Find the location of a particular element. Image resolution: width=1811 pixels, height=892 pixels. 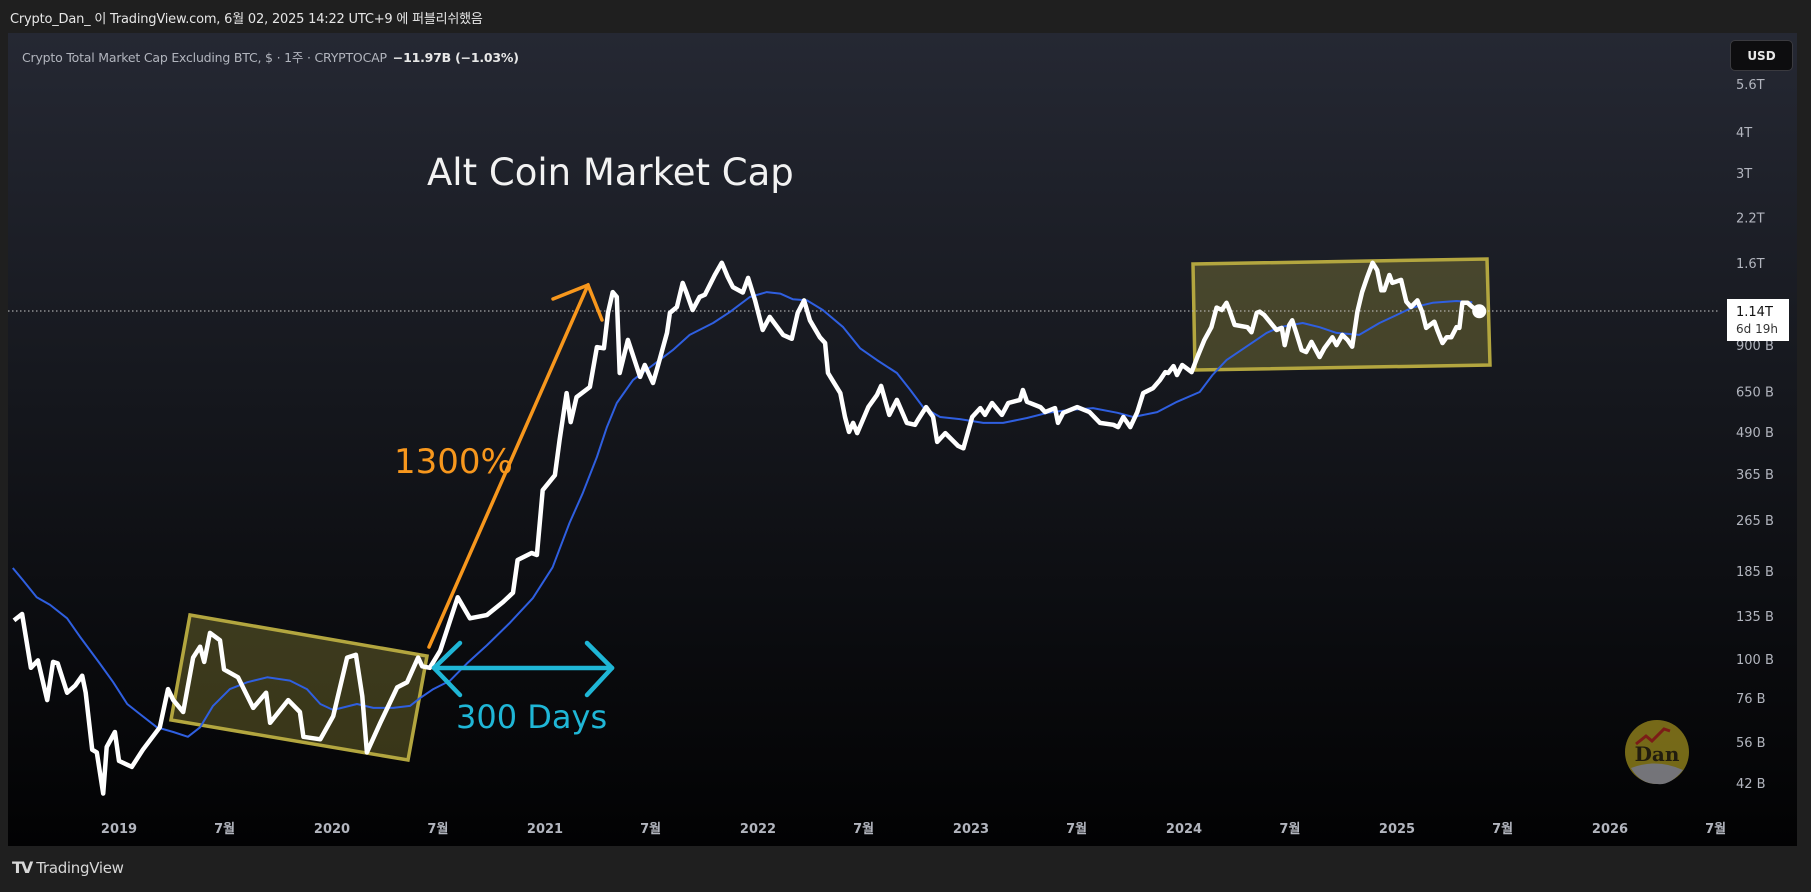

dan-crypto-logo: Dan is located at coordinates (1657, 752).